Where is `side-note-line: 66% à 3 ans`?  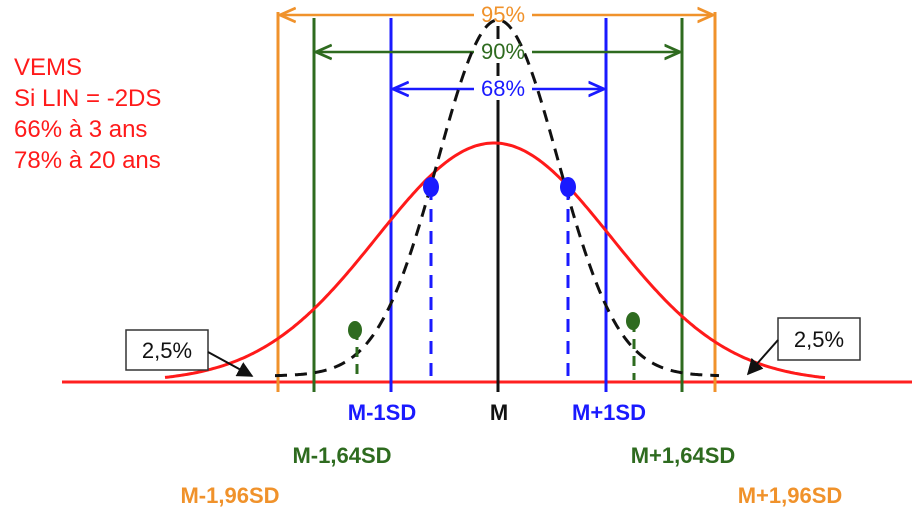
side-note-line: 66% à 3 ans is located at coordinates (81, 129).